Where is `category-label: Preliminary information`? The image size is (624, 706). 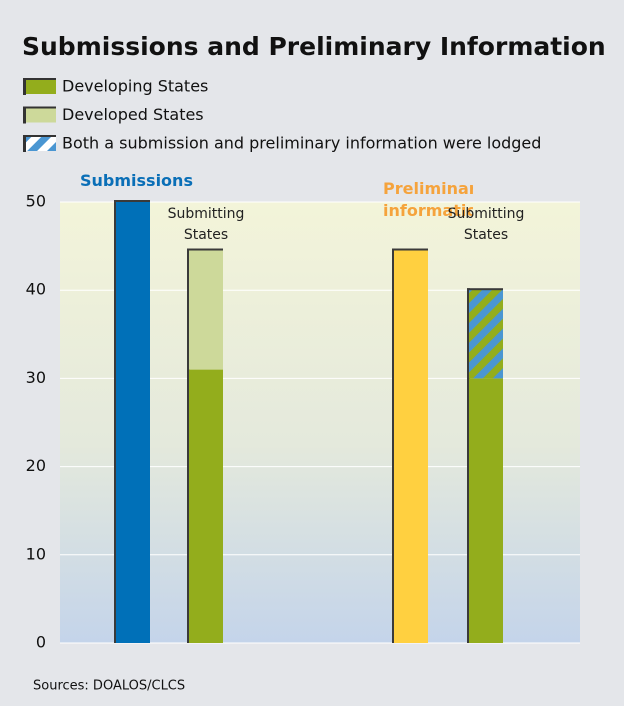
category-label: Preliminary information is located at coordinates (428, 199).